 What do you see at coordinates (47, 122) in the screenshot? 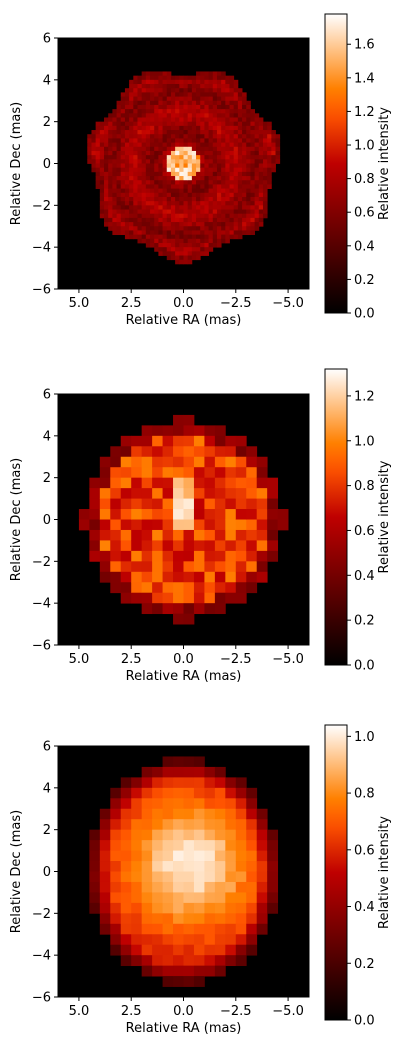
I see `y-tick-label: 2` at bounding box center [47, 122].